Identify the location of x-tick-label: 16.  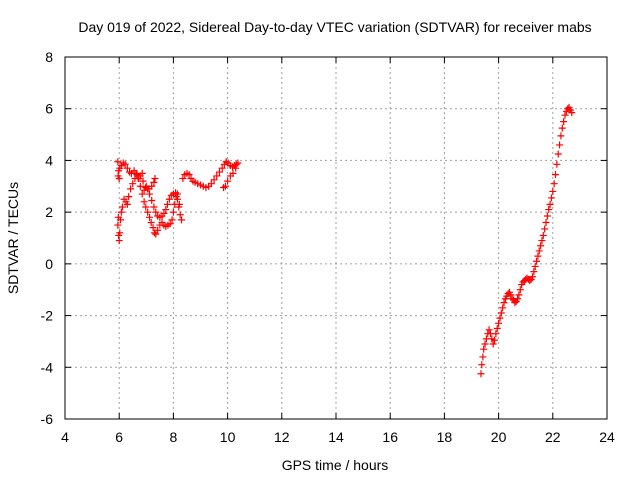
(390, 437).